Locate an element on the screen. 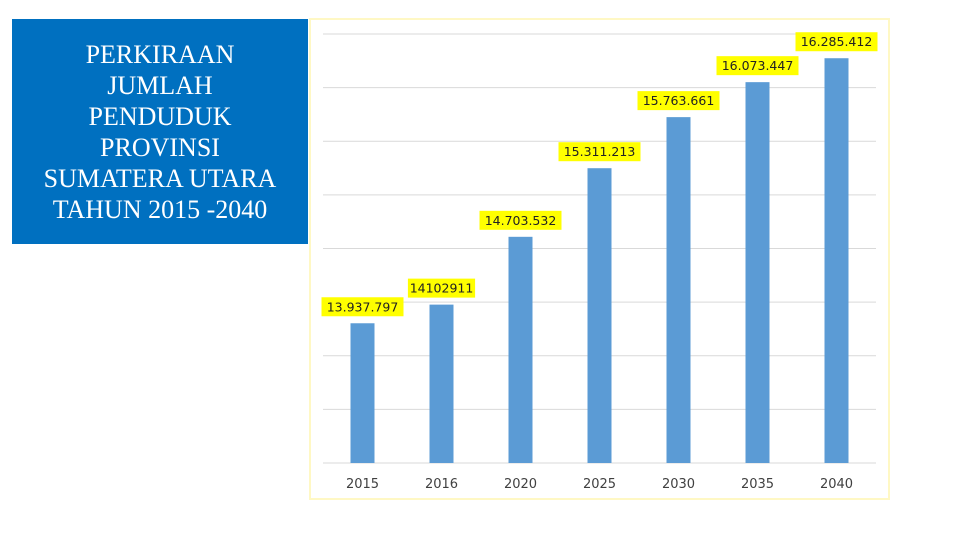 Image resolution: width=960 pixels, height=540 pixels. data-label-2020: 14.703.532 is located at coordinates (521, 220).